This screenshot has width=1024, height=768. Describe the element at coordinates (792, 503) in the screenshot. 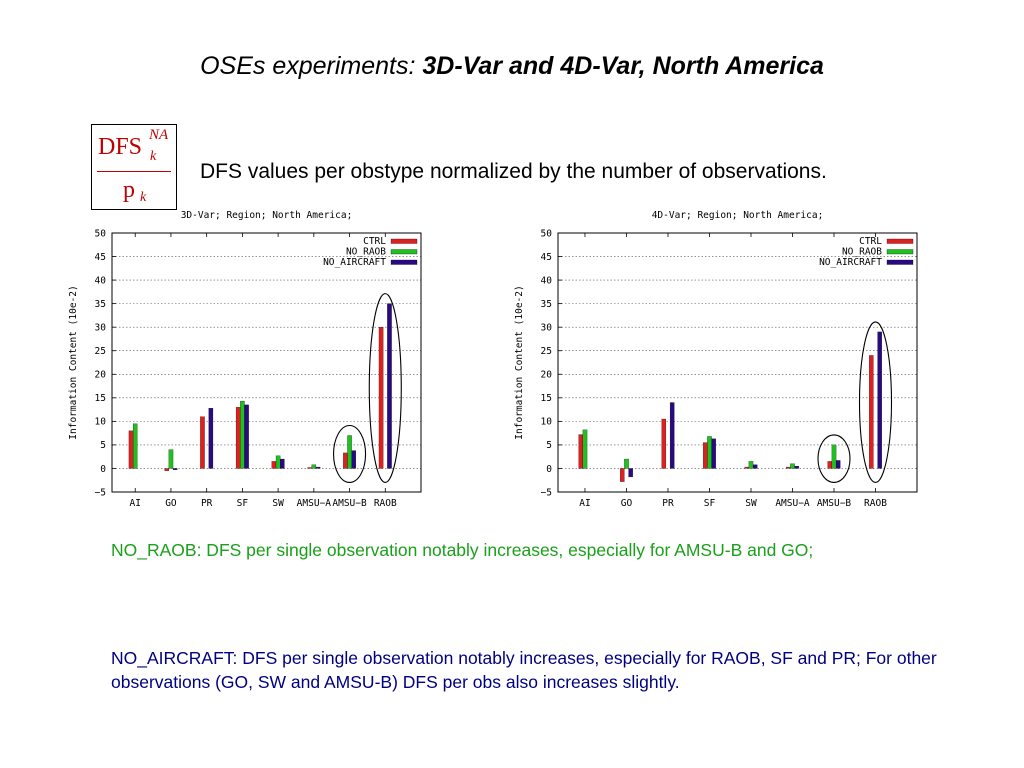

I see `c4d-xtick-label-amsu-a: AMSU−A` at that location.